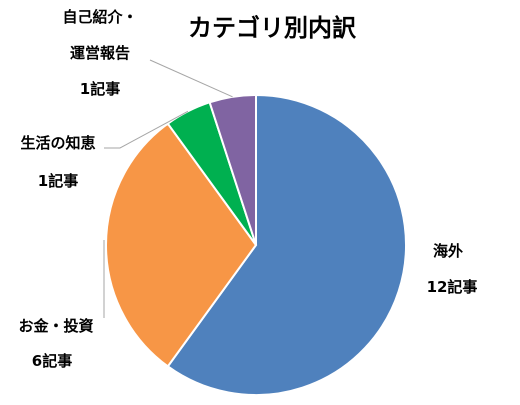 Image resolution: width=520 pixels, height=405 pixels. What do you see at coordinates (146, 129) in the screenshot?
I see `leader-line-life-tips` at bounding box center [146, 129].